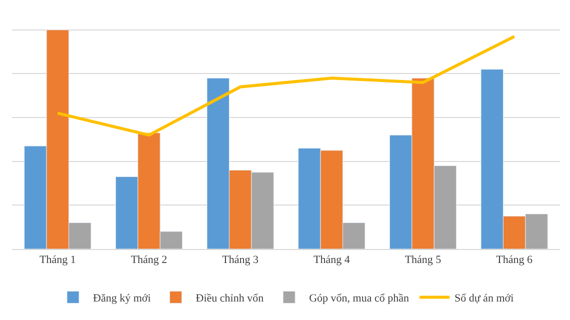  What do you see at coordinates (57, 260) in the screenshot?
I see `x-tick-label: Tháng 1` at bounding box center [57, 260].